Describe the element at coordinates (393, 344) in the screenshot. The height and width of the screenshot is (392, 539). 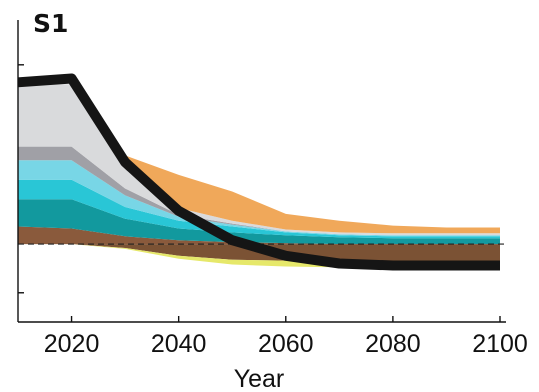
I see `x-tick-label-2080: 2080` at that location.